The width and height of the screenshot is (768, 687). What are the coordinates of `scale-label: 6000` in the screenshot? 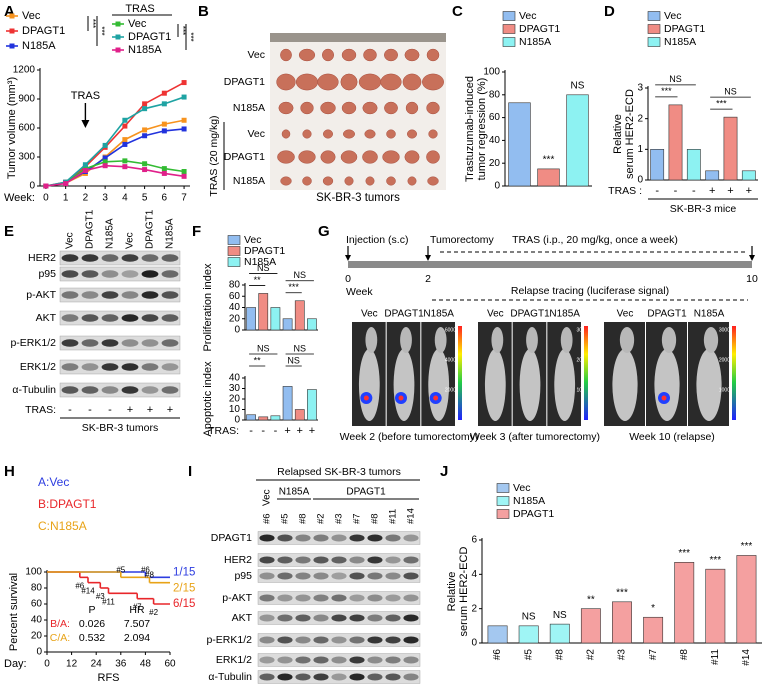 It's located at (450, 330).